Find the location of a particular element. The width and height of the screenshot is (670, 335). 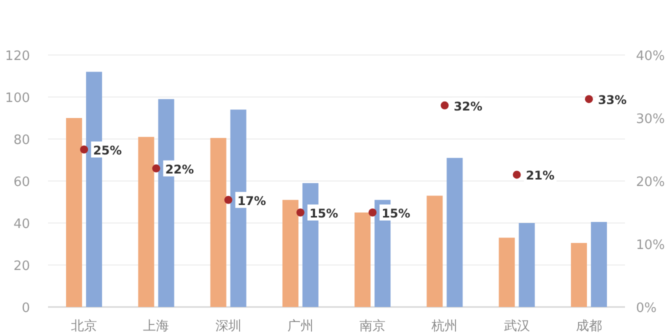

x-tick-label: 南京 is located at coordinates (373, 326).